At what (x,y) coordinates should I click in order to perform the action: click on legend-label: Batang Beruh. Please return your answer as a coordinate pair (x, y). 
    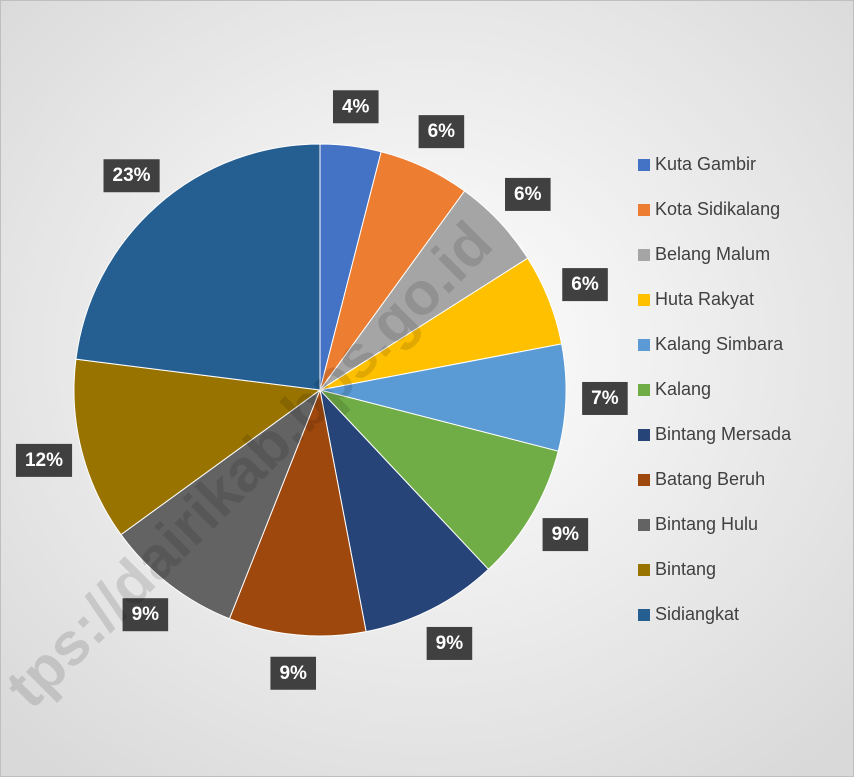
    Looking at the image, I should click on (710, 479).